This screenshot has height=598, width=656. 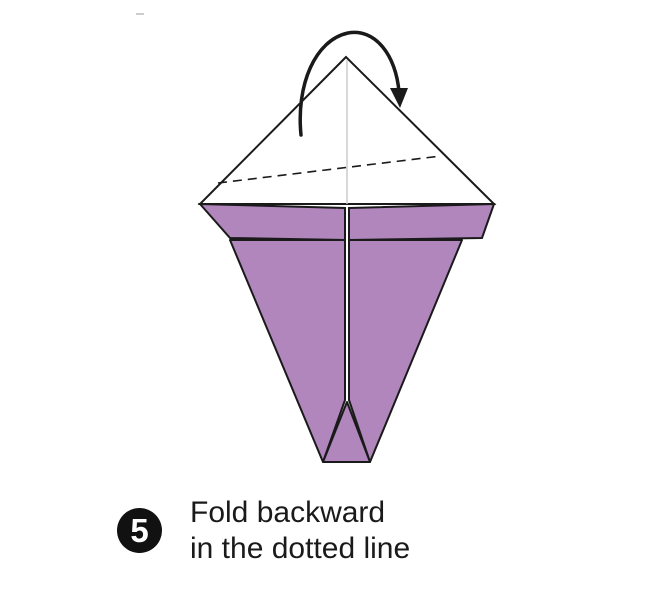 I want to click on dotted-fold-line, so click(x=329, y=169).